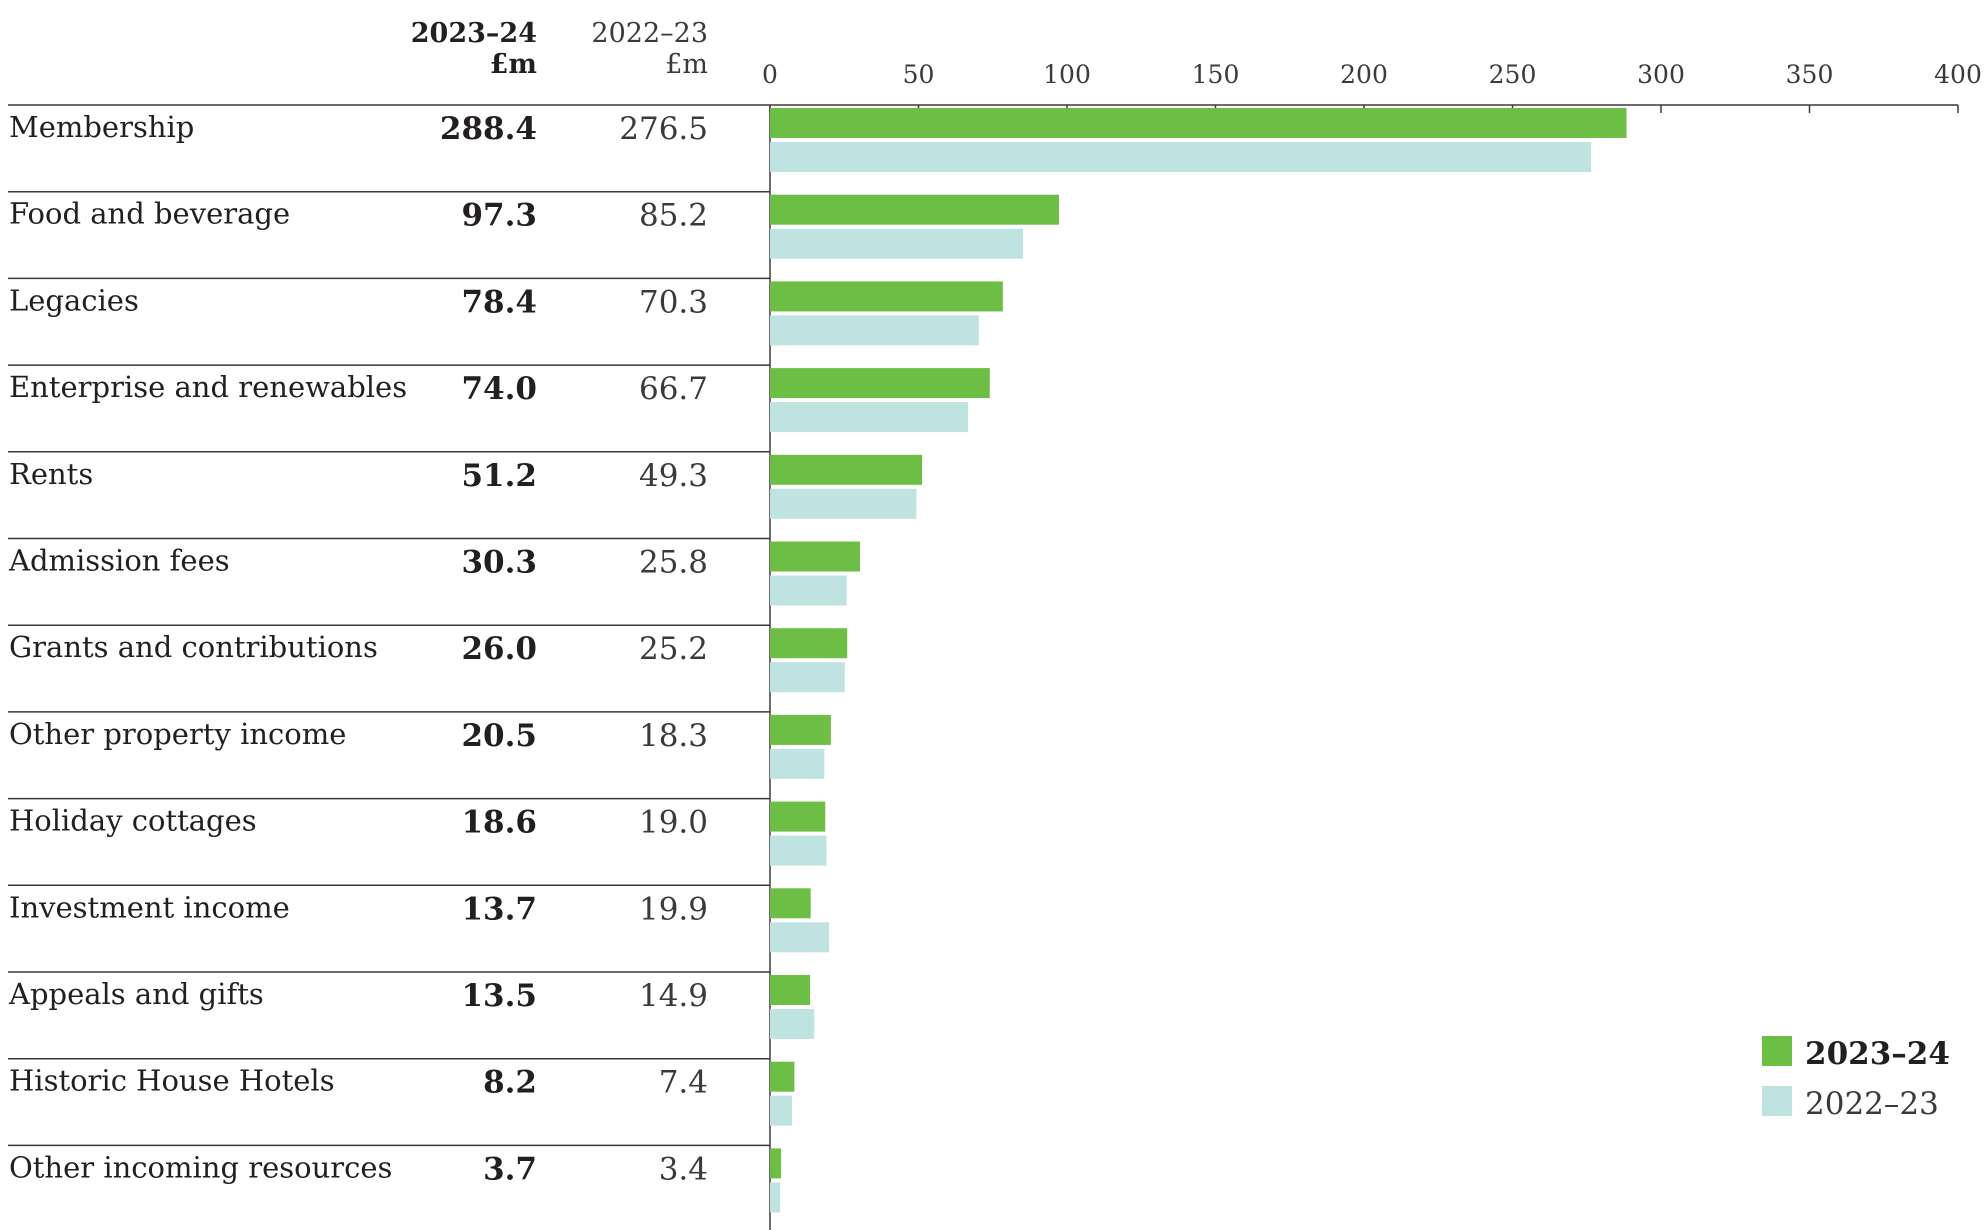  What do you see at coordinates (101, 127) in the screenshot?
I see `category-label: Membership` at bounding box center [101, 127].